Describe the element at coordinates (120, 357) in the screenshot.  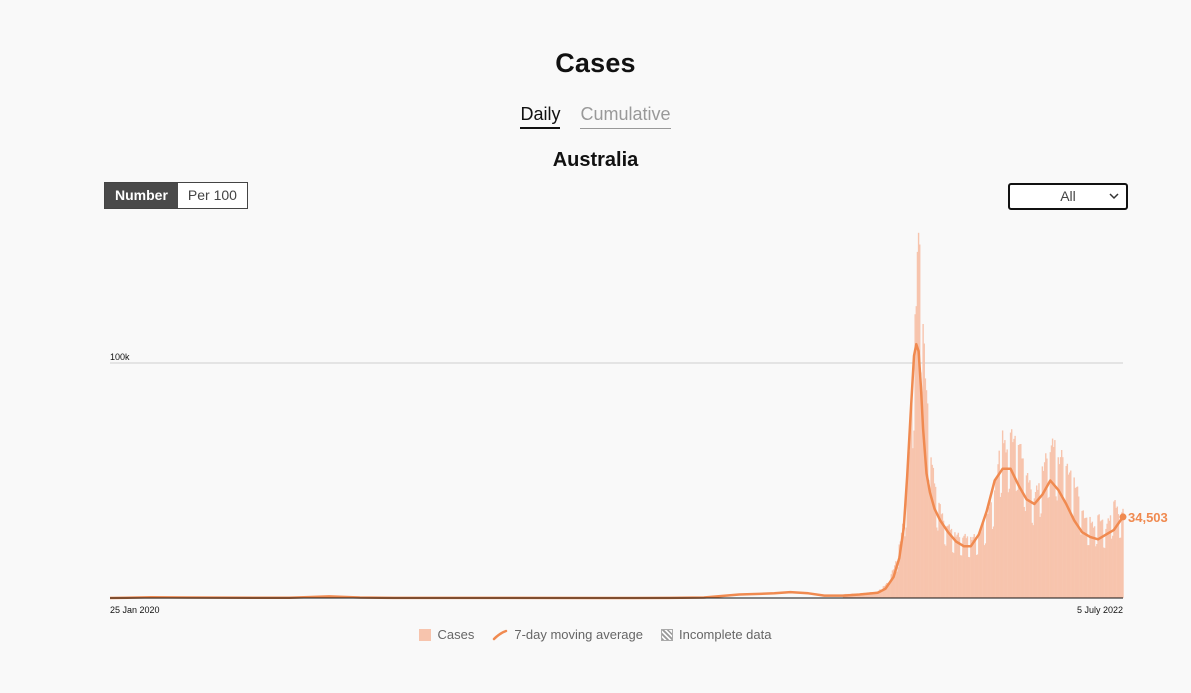
I see `y-tick-label: 100k` at that location.